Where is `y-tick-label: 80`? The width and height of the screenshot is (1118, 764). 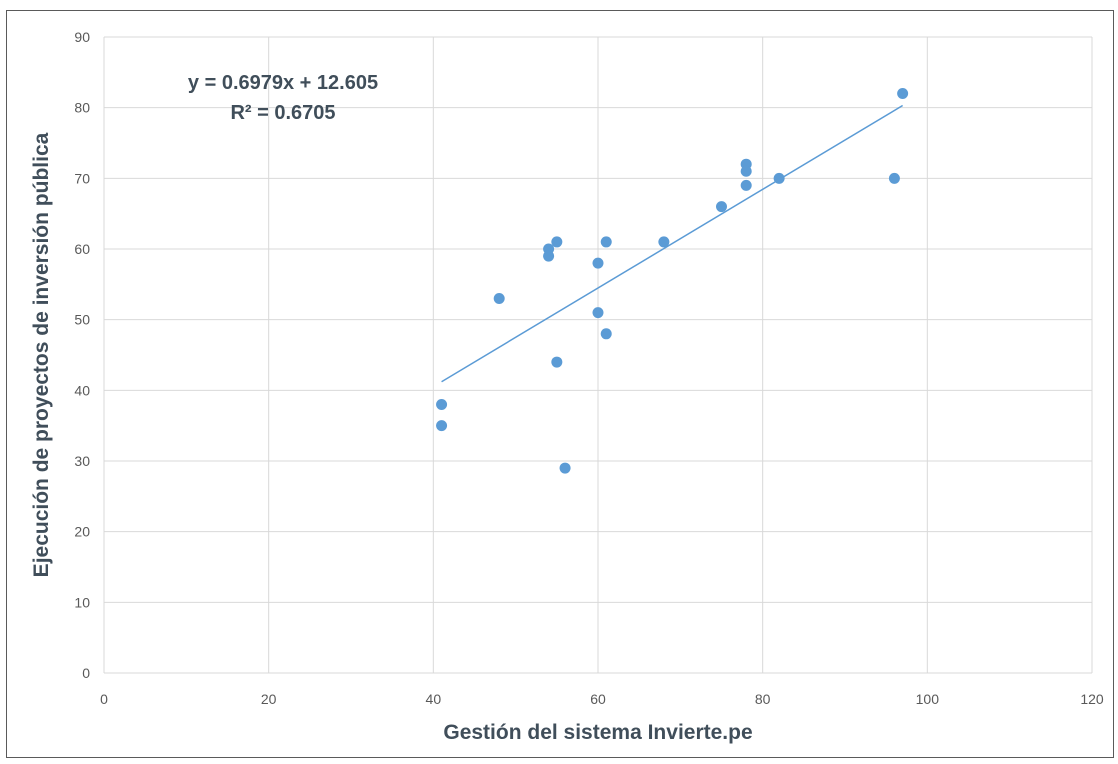
y-tick-label: 80 is located at coordinates (82, 108).